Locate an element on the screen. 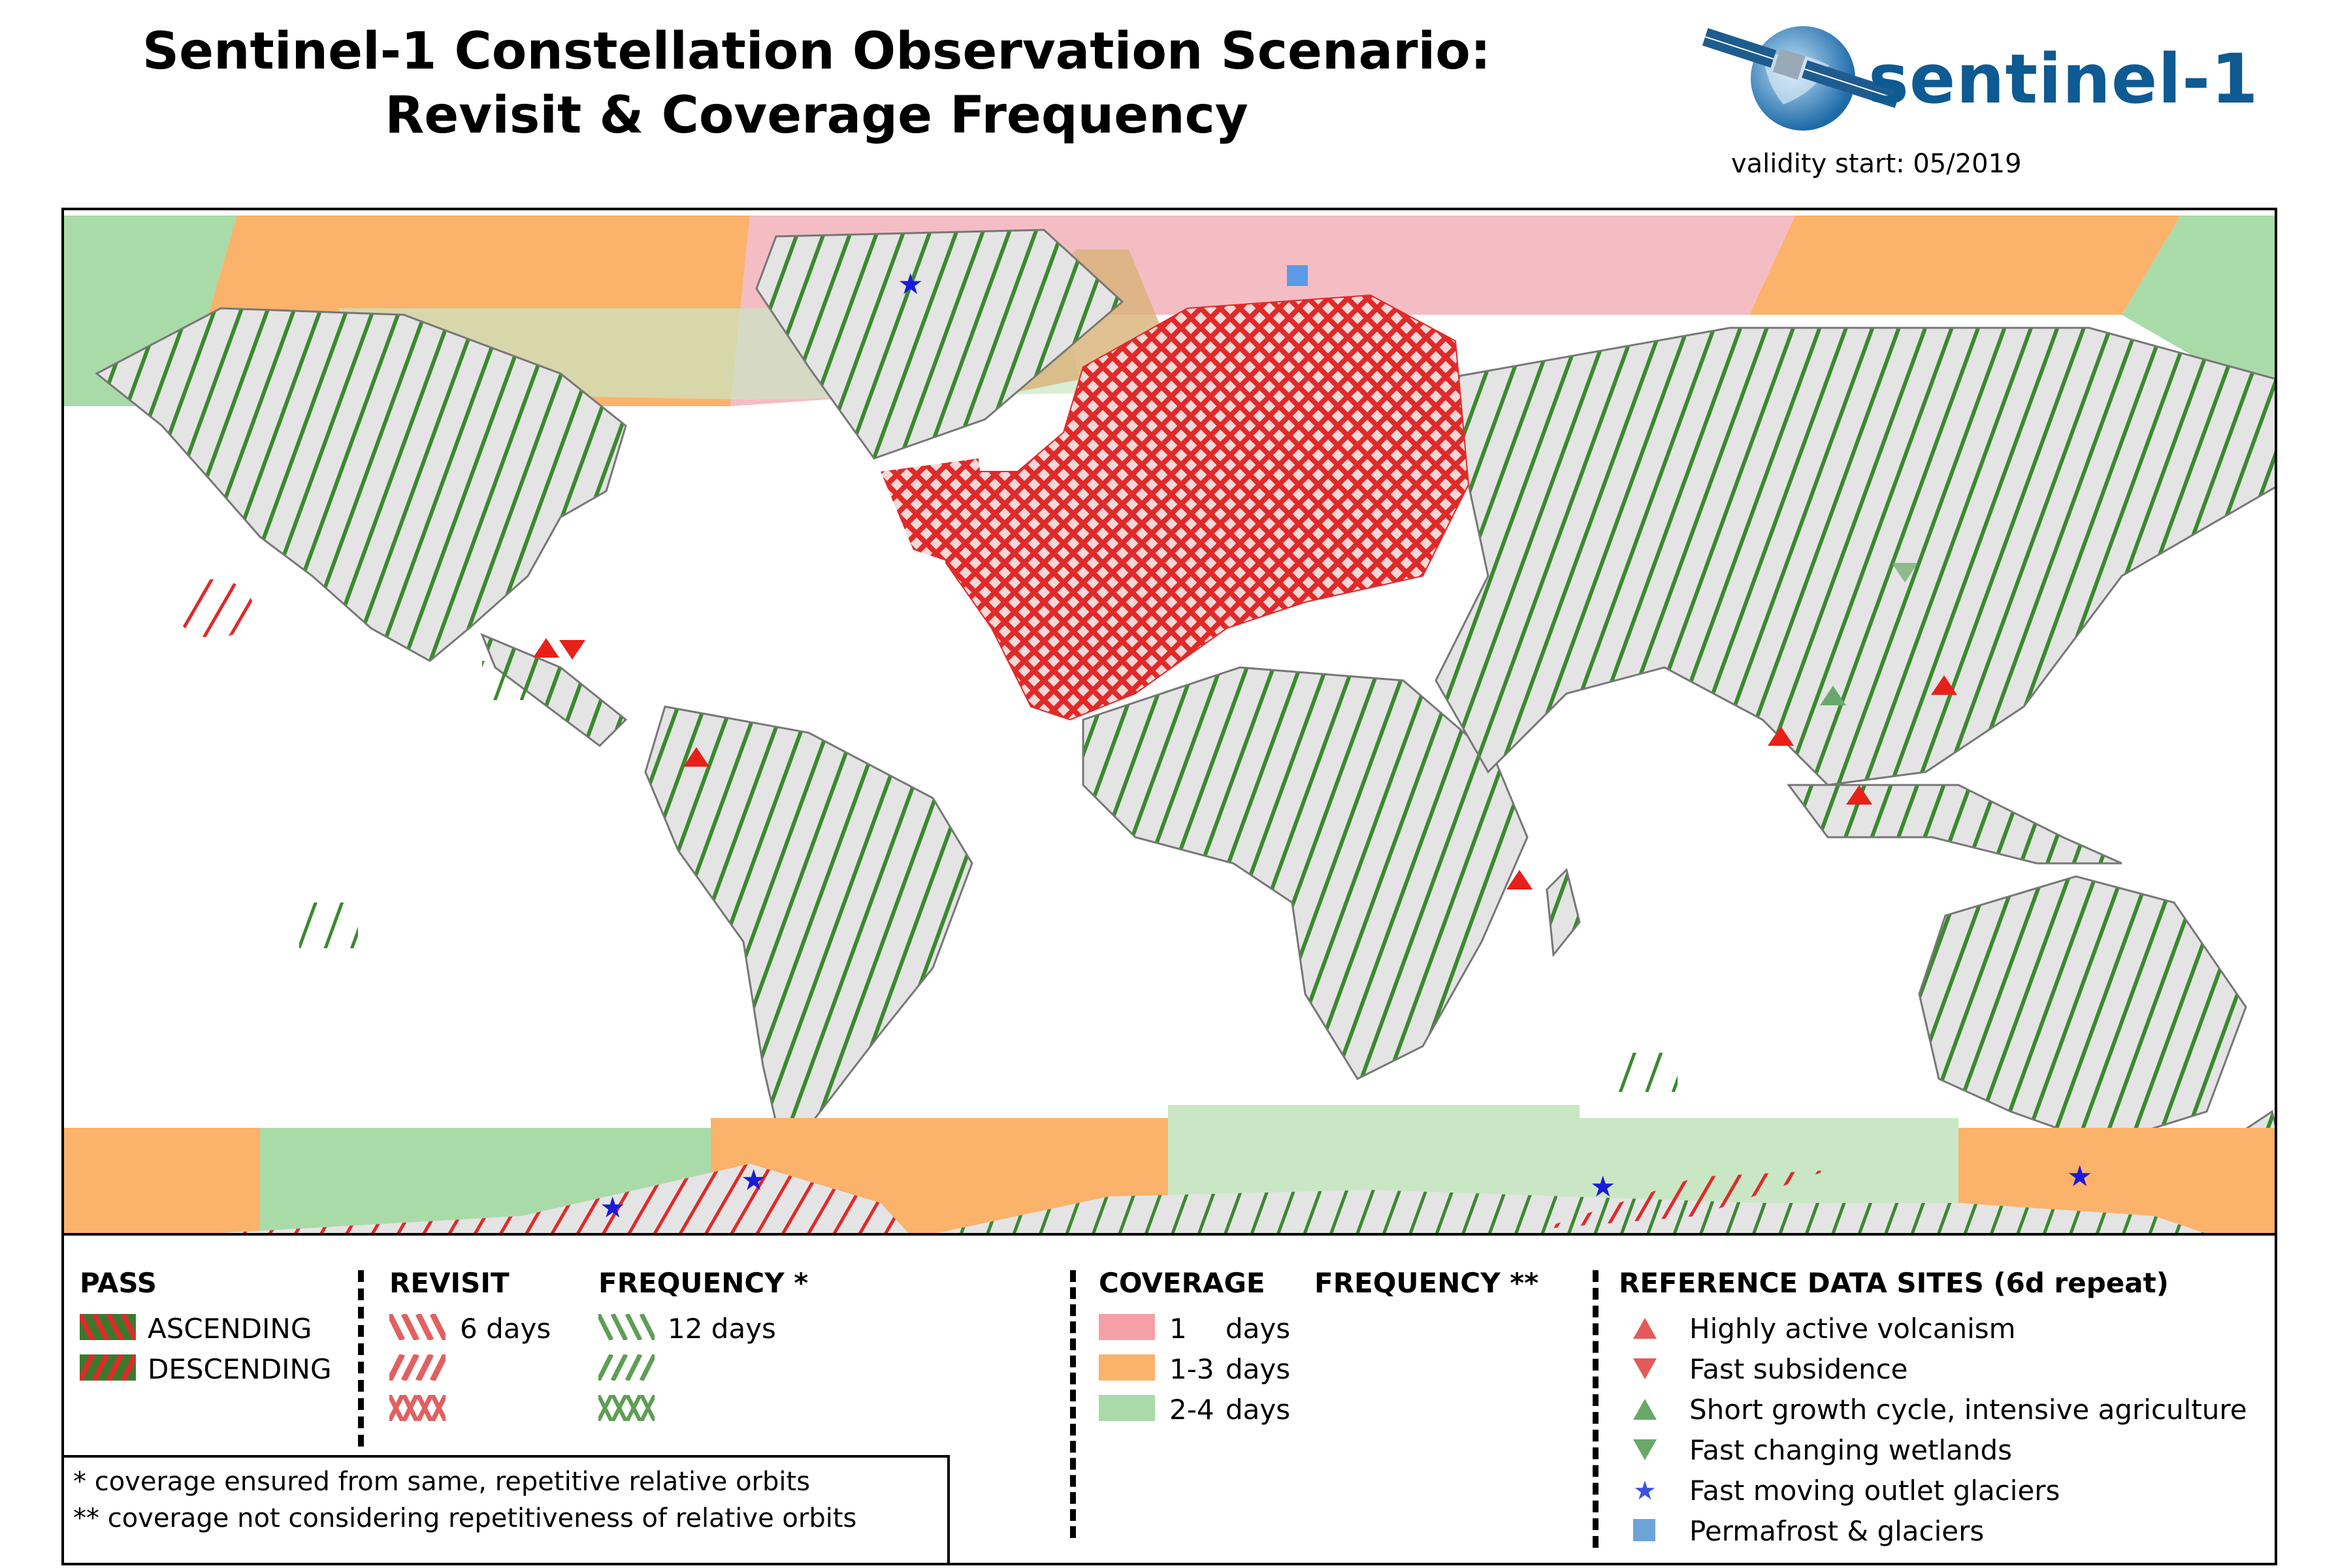 The image size is (2338, 1568). revisit-swatch-desc is located at coordinates (417, 1327).